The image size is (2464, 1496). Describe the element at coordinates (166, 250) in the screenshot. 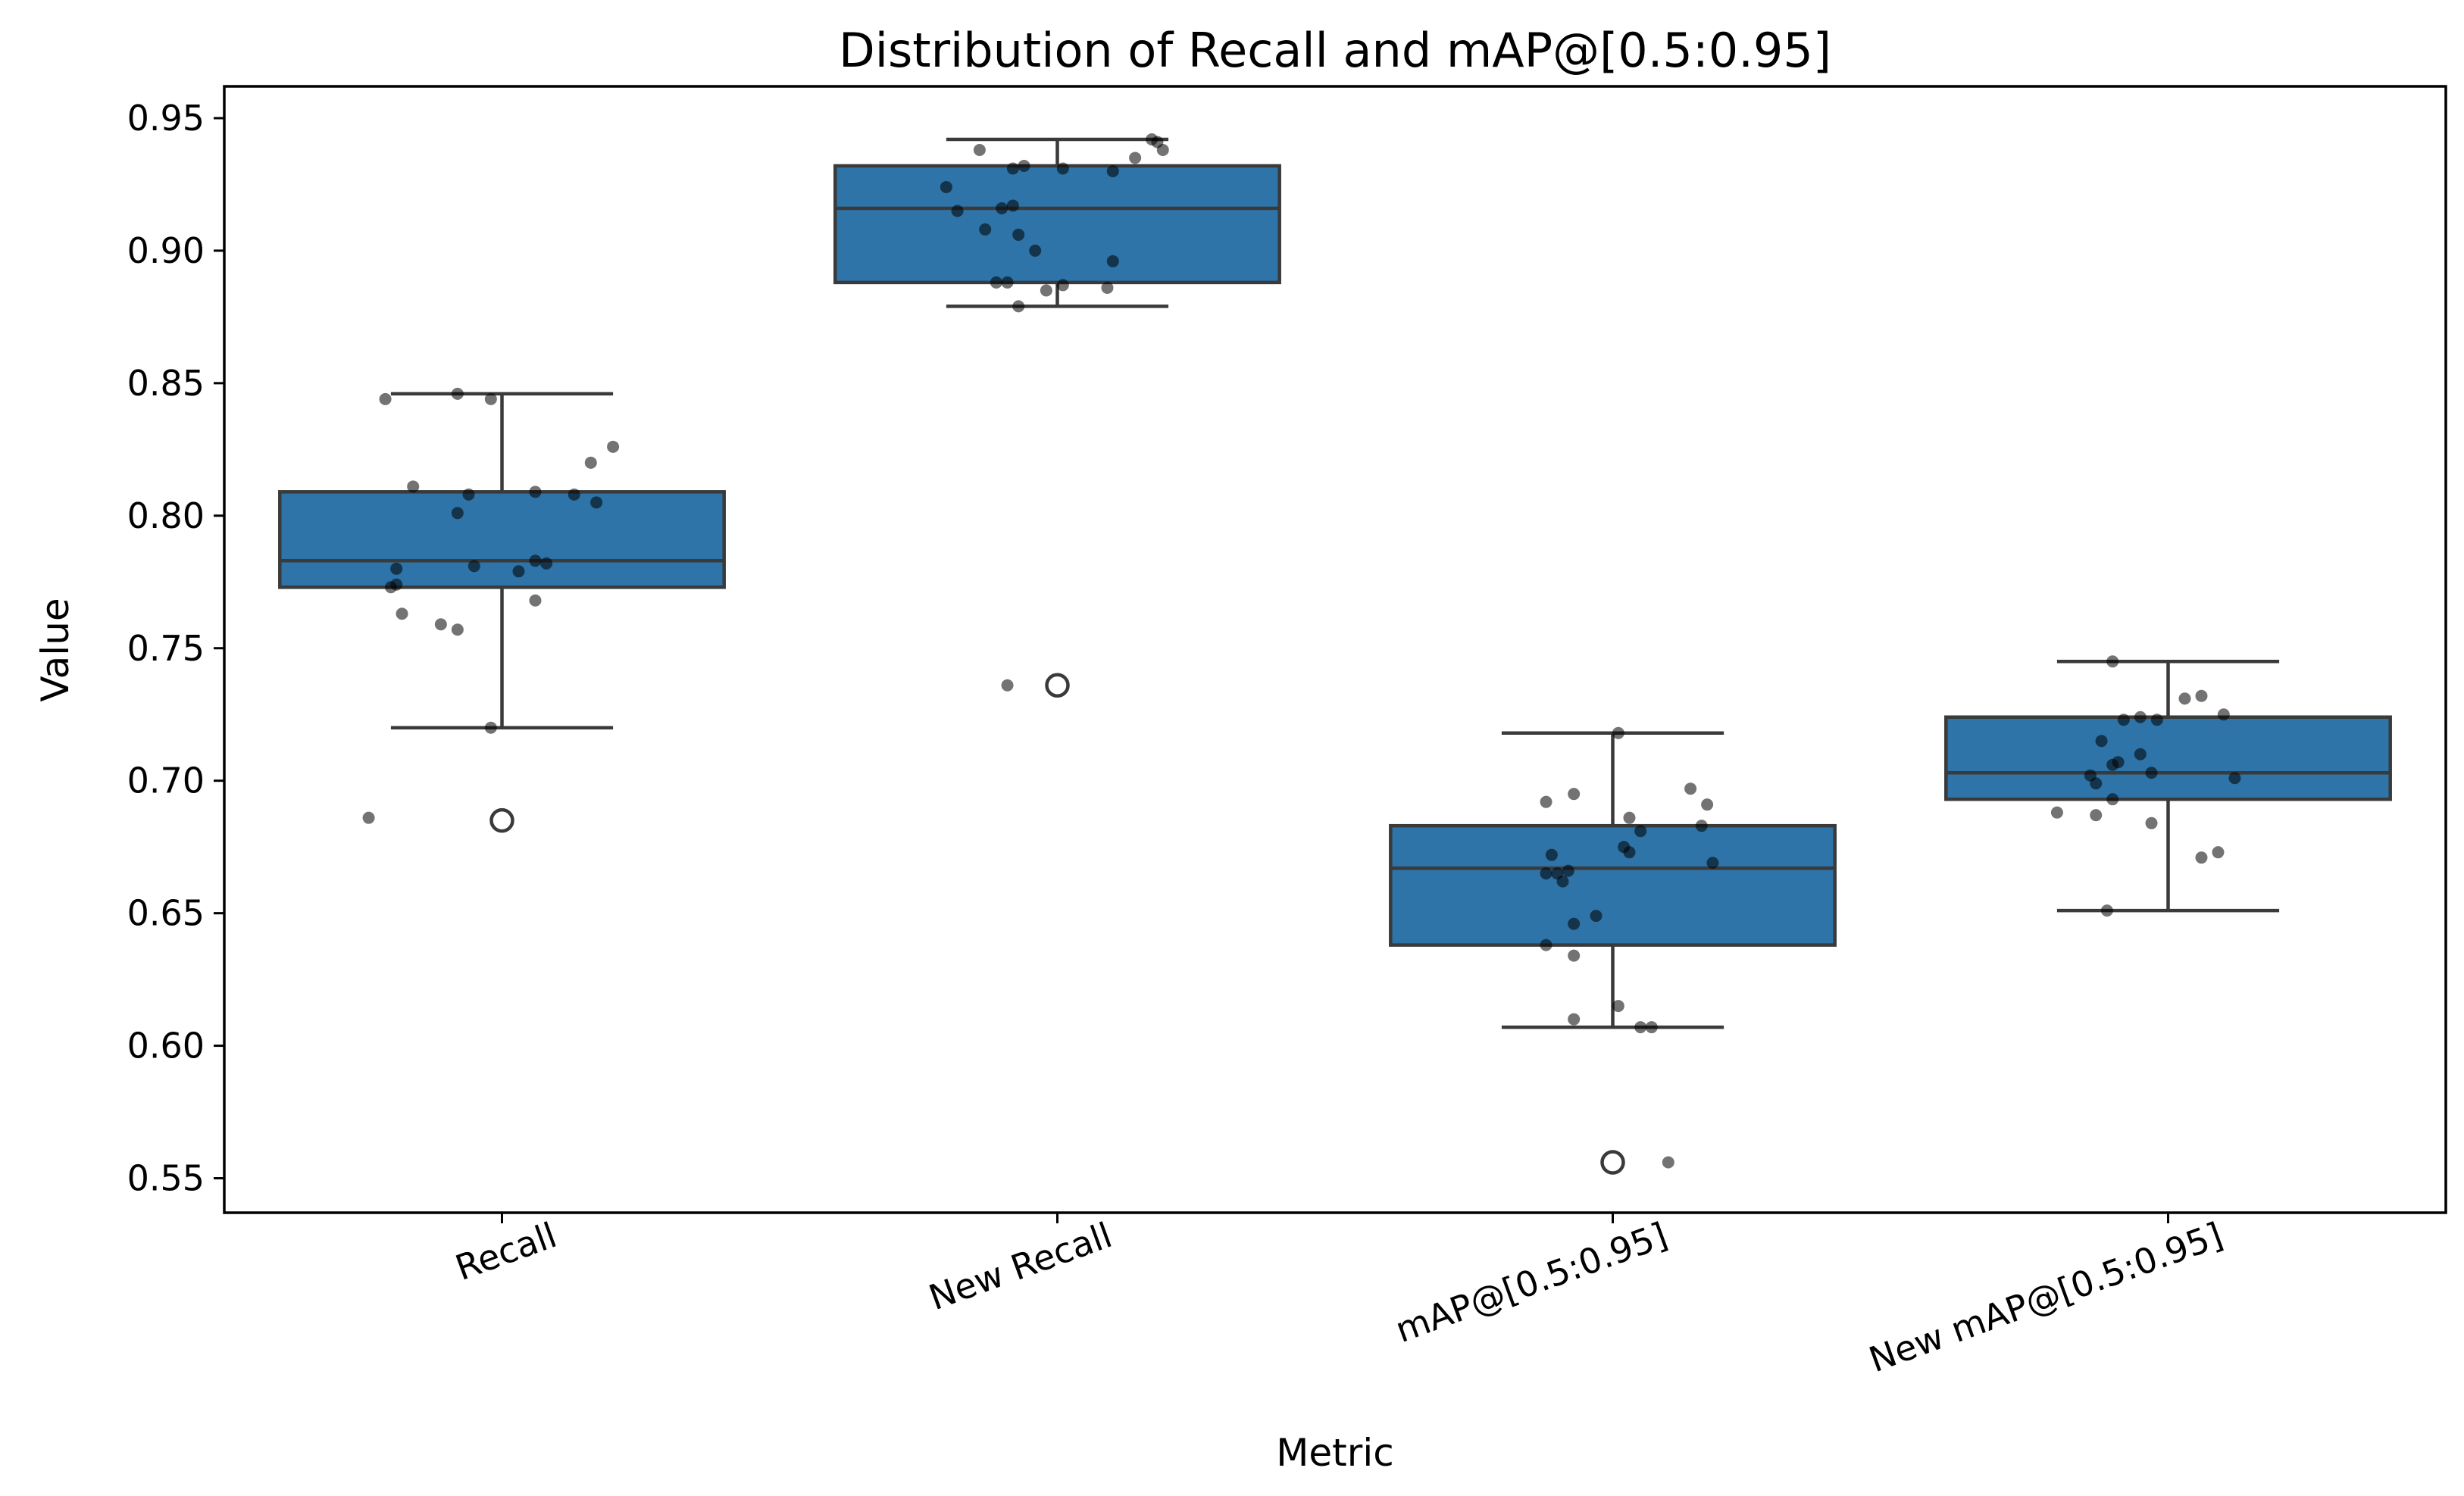

I see `y-tick-label: 0.90` at that location.